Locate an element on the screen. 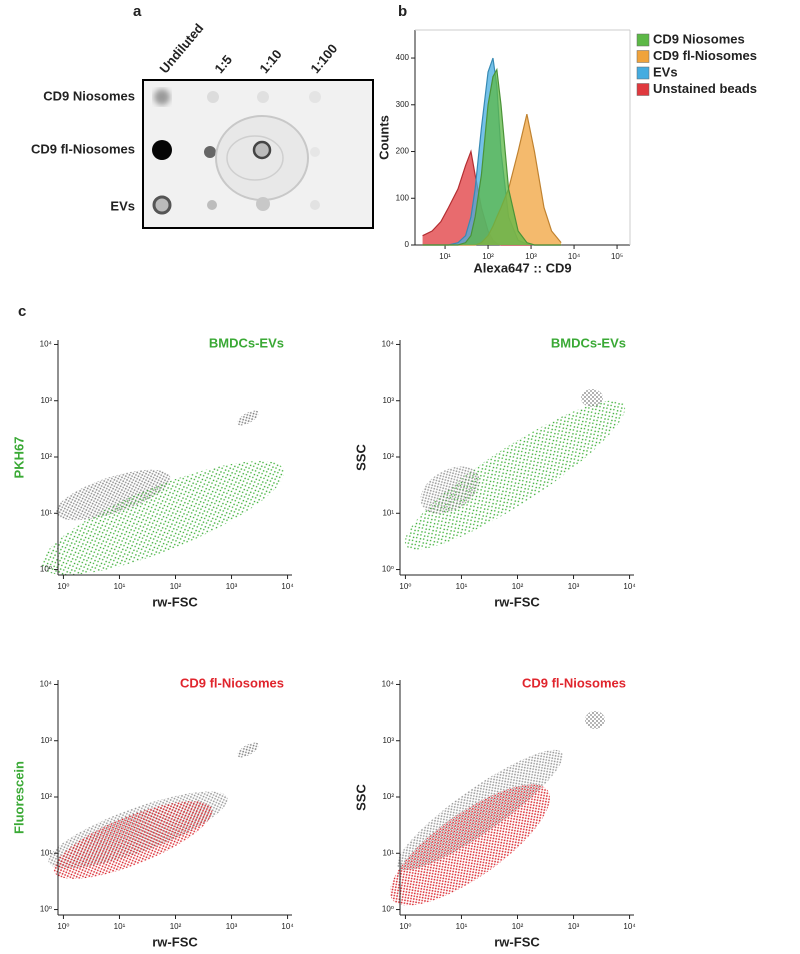  y-axis-label: Counts is located at coordinates (383, 137).